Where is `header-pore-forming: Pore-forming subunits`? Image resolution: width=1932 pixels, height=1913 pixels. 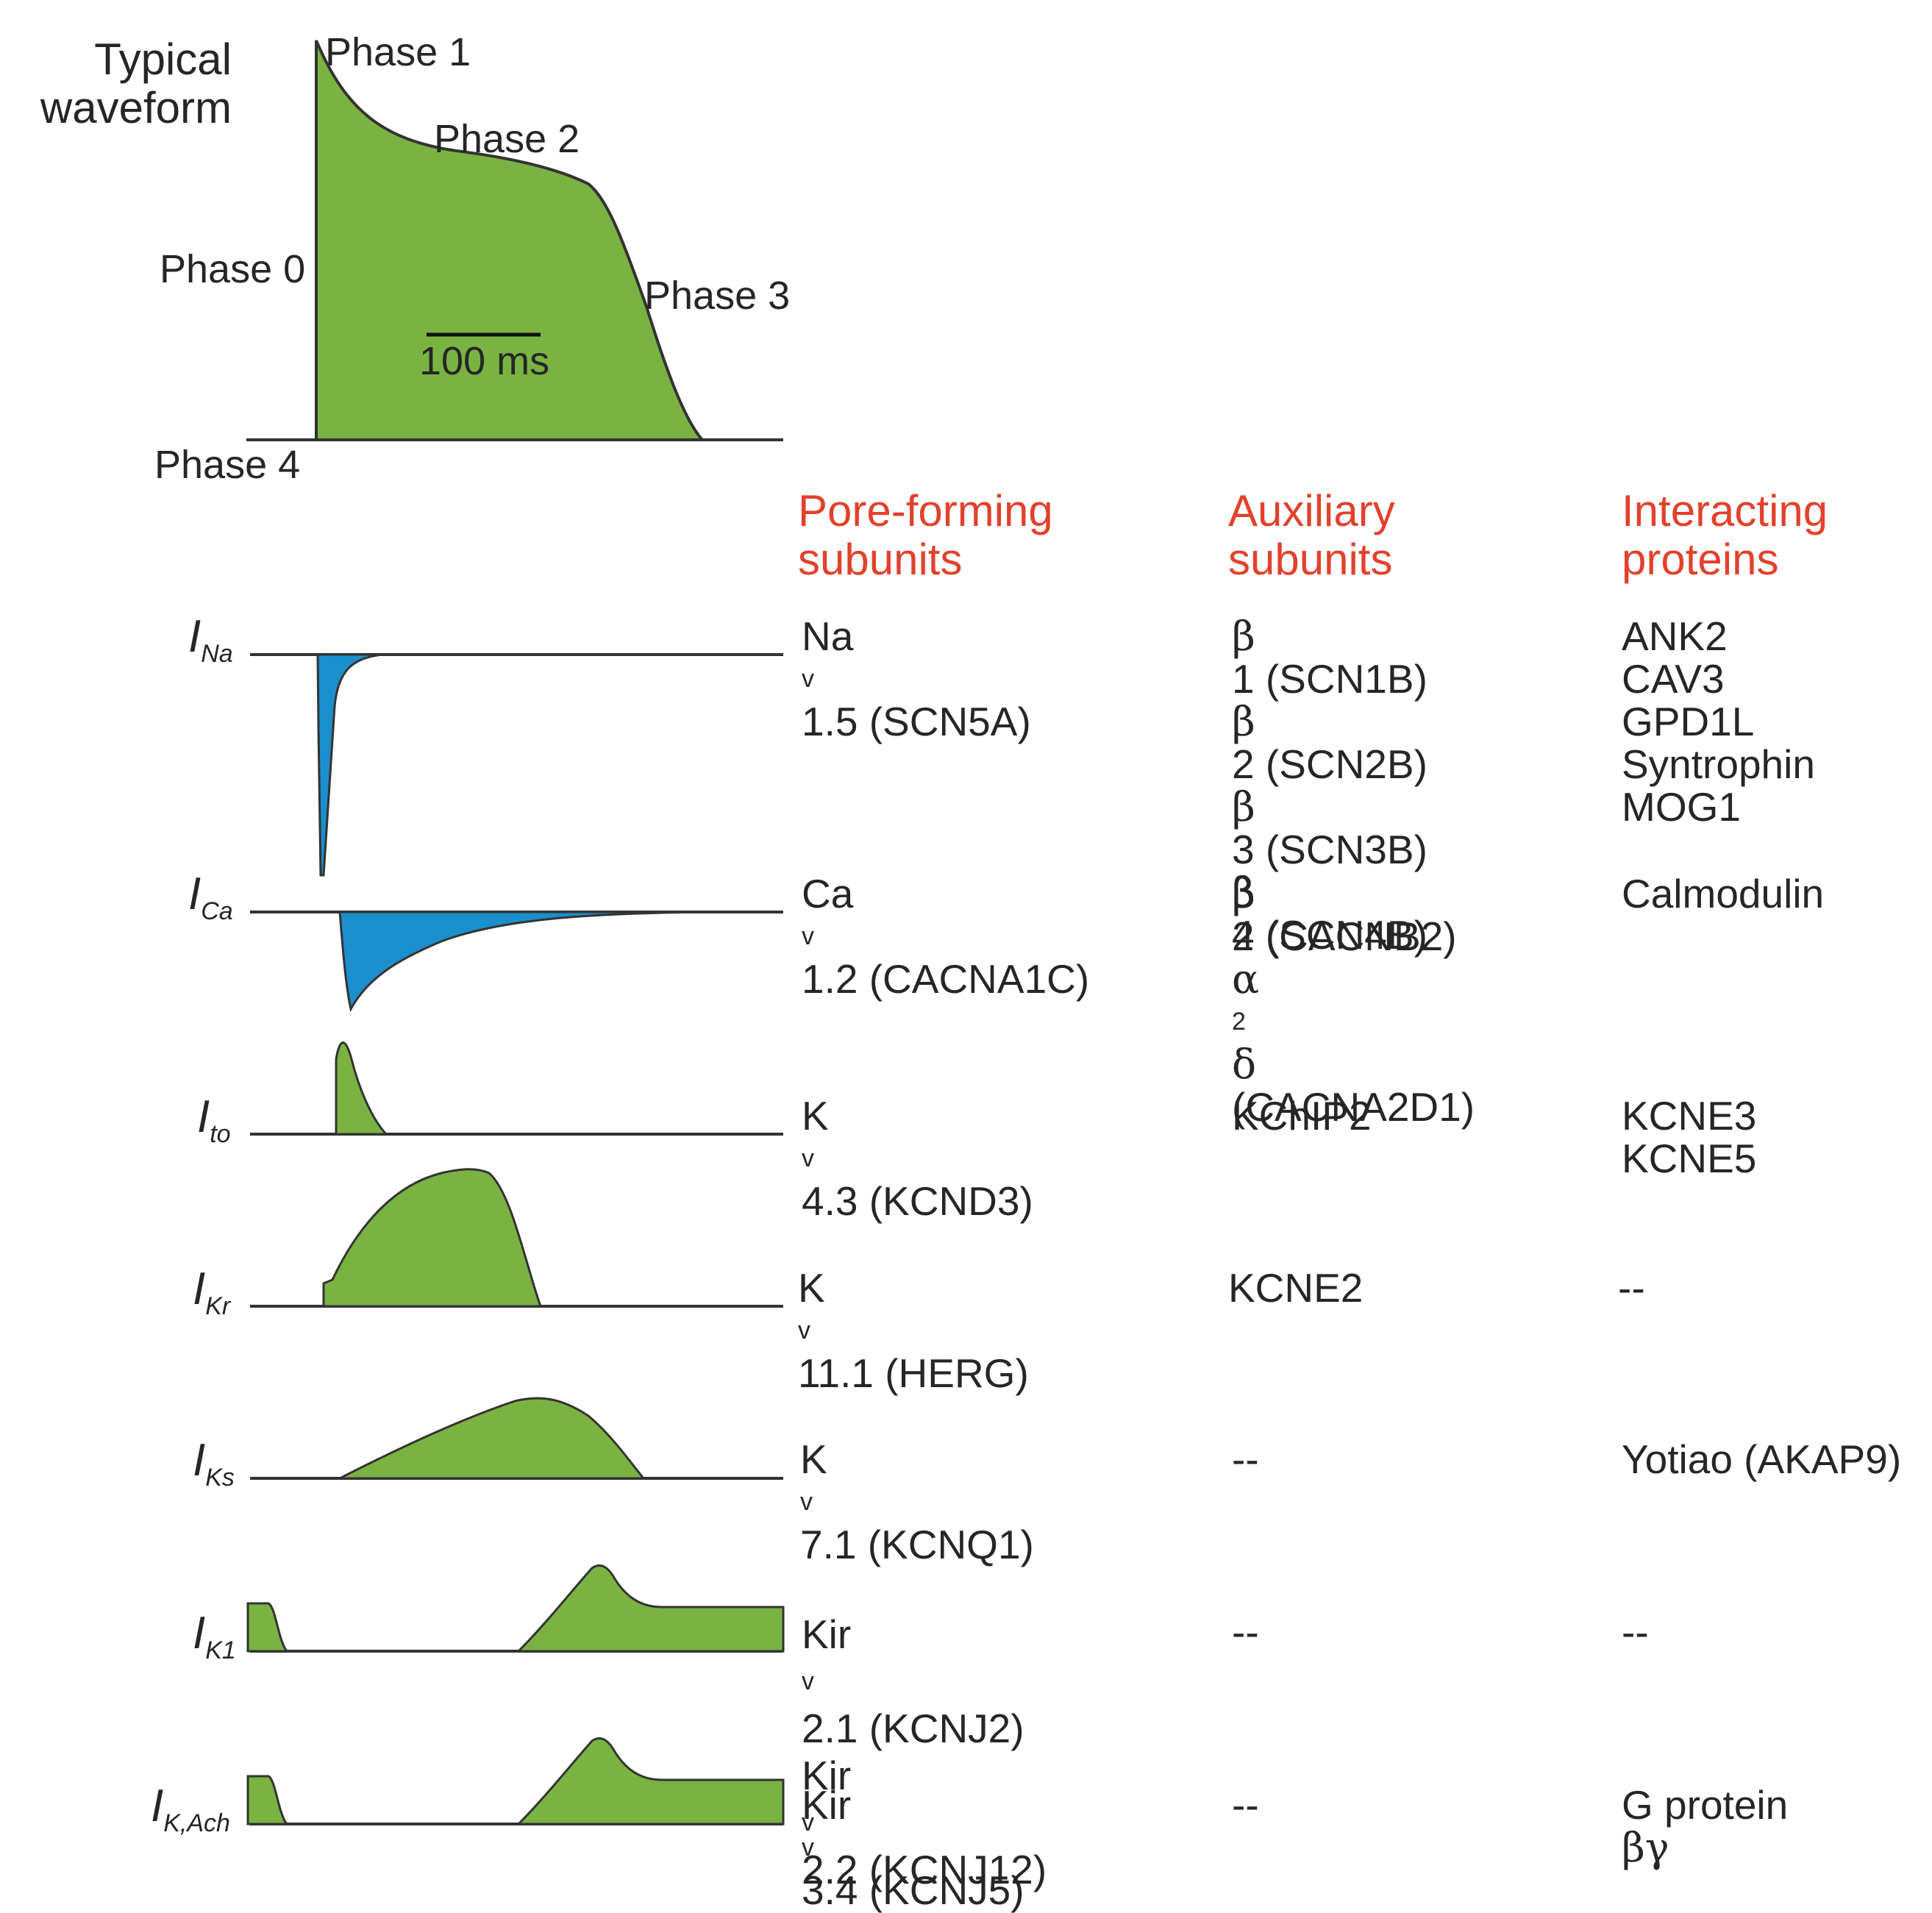 header-pore-forming: Pore-forming subunits is located at coordinates (925, 535).